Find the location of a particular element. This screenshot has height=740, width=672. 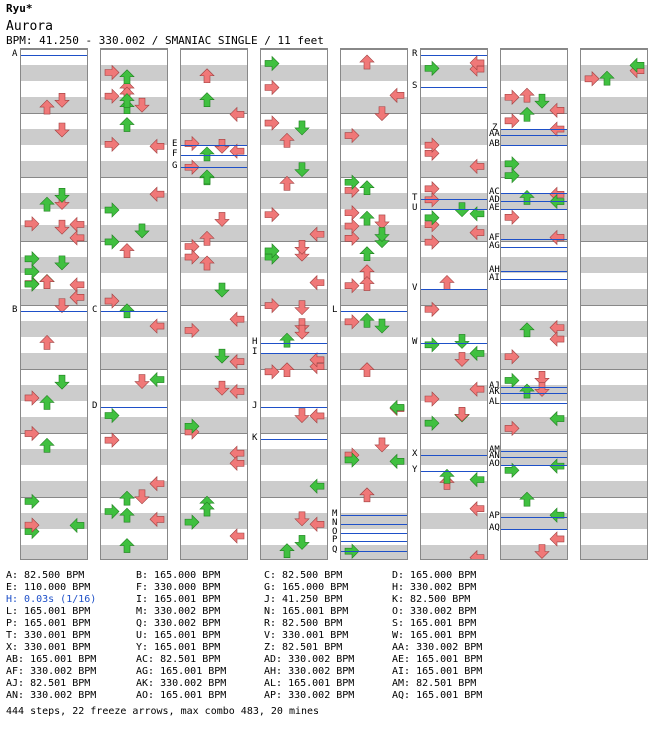

bpm-entry: AP: 330.002 BPM is located at coordinates (309, 695).